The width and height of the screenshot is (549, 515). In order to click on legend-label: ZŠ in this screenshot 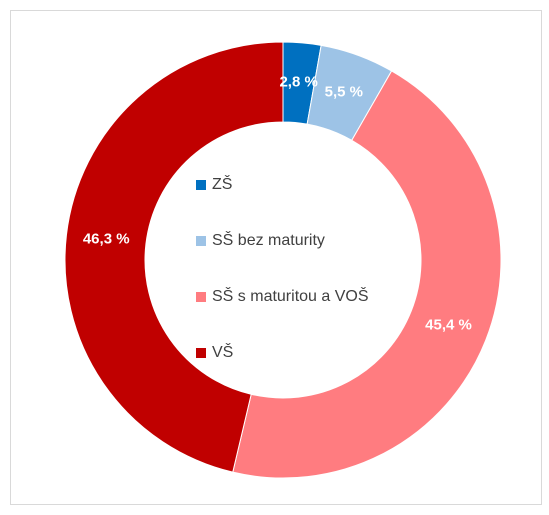, I will do `click(222, 183)`.